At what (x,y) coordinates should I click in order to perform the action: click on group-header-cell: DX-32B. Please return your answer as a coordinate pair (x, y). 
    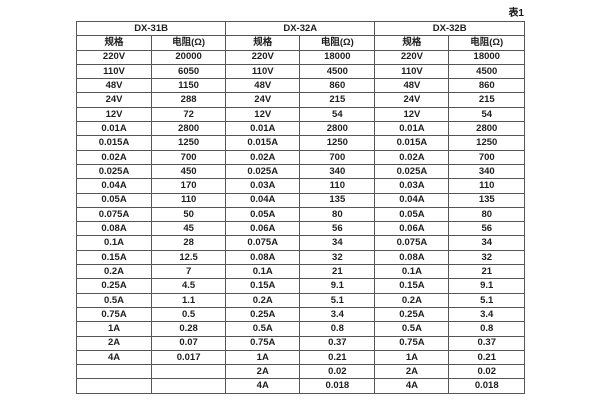
    Looking at the image, I should click on (449, 28).